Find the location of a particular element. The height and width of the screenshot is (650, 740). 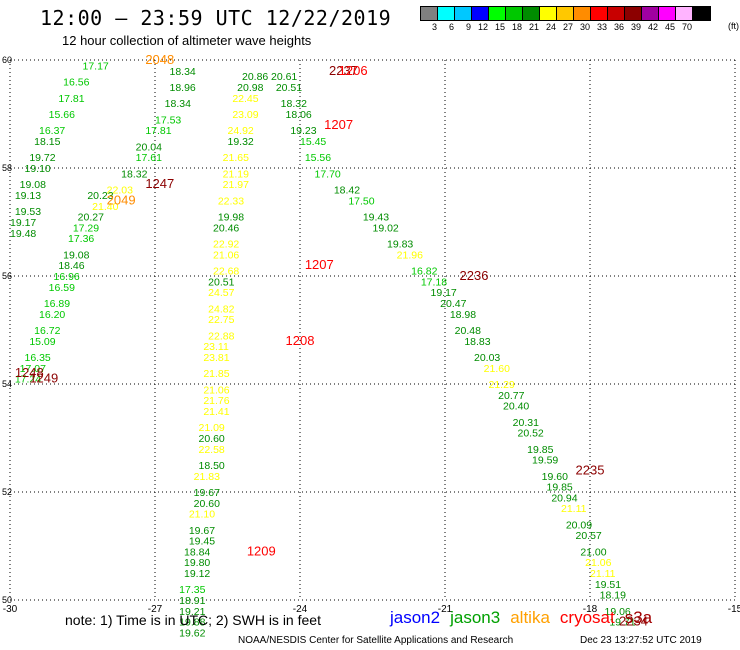

wave-height-point: 17.81 is located at coordinates (158, 131).